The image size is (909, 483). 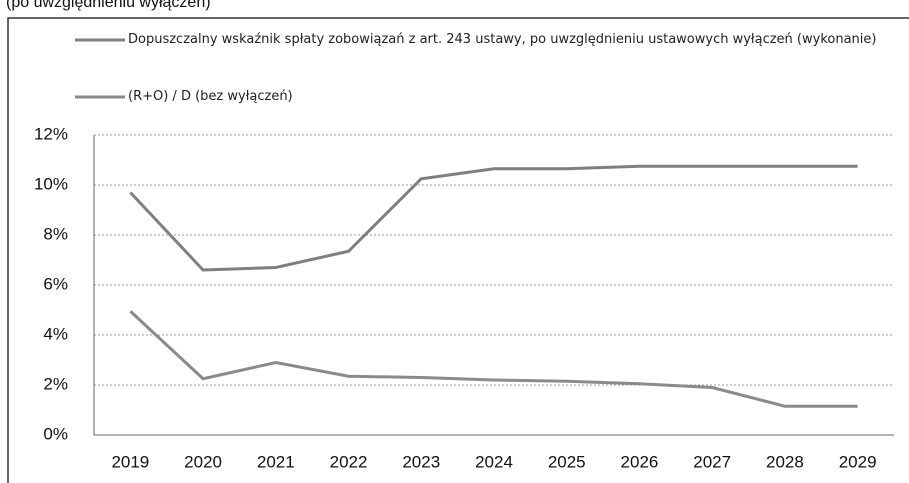 What do you see at coordinates (55, 333) in the screenshot?
I see `y-tick-label: 4%` at bounding box center [55, 333].